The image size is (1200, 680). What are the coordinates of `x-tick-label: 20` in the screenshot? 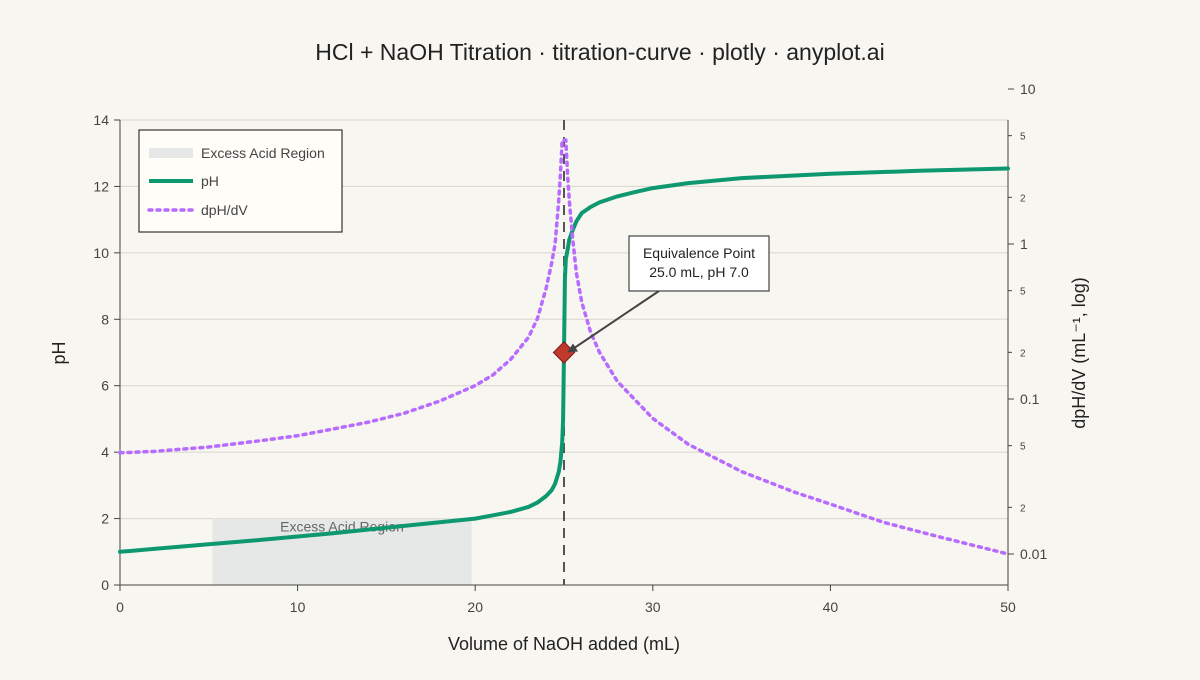 It's located at (475, 607).